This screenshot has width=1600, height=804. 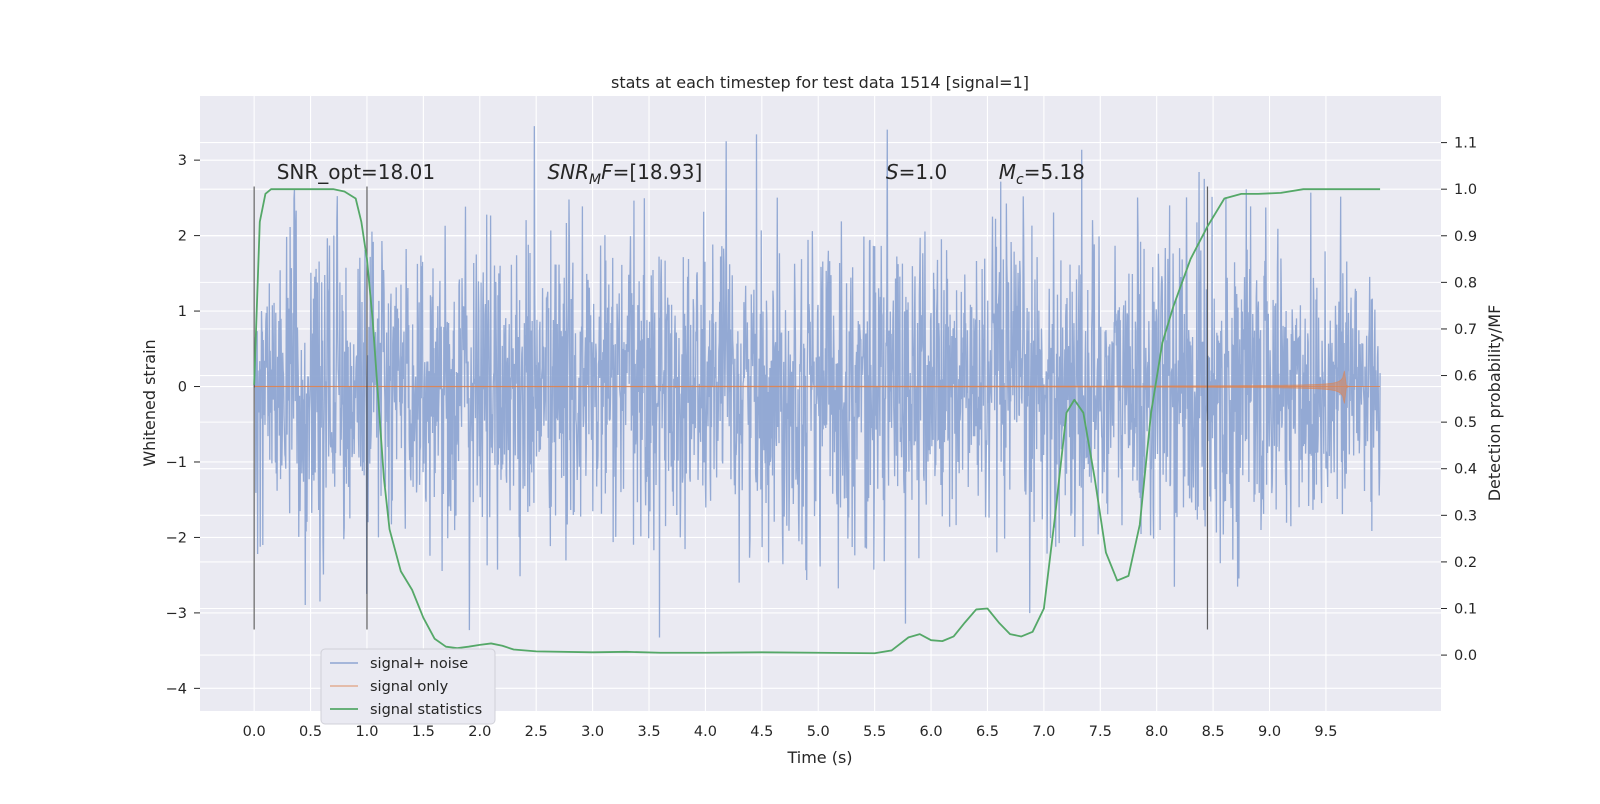 I want to click on y-axis-label: Whitened strain, so click(x=149, y=402).